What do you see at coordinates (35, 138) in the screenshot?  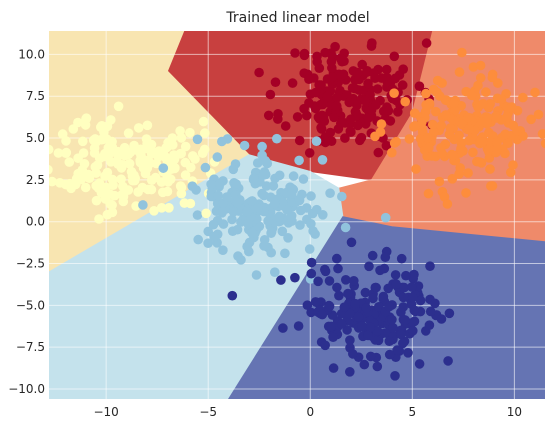 I see `y-tick-label: 5.0` at bounding box center [35, 138].